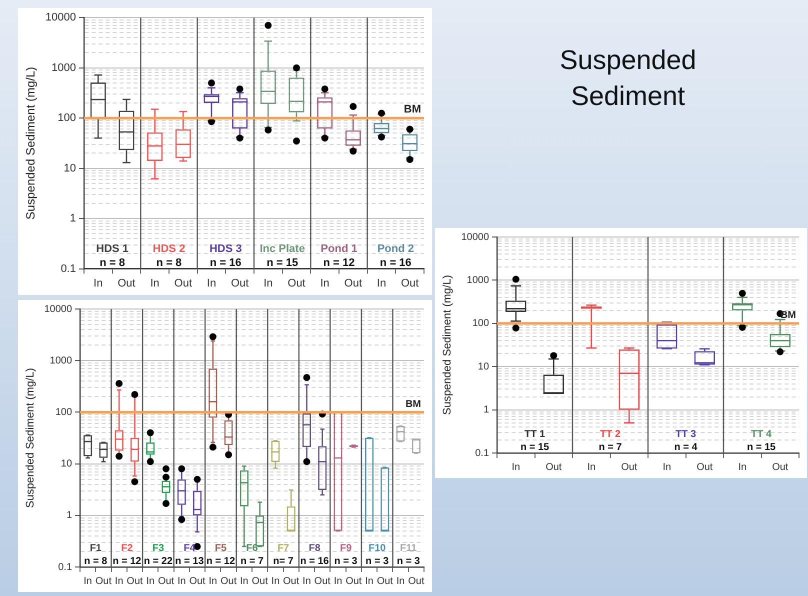 The height and width of the screenshot is (596, 808). Describe the element at coordinates (127, 548) in the screenshot. I see `text: F2` at that location.